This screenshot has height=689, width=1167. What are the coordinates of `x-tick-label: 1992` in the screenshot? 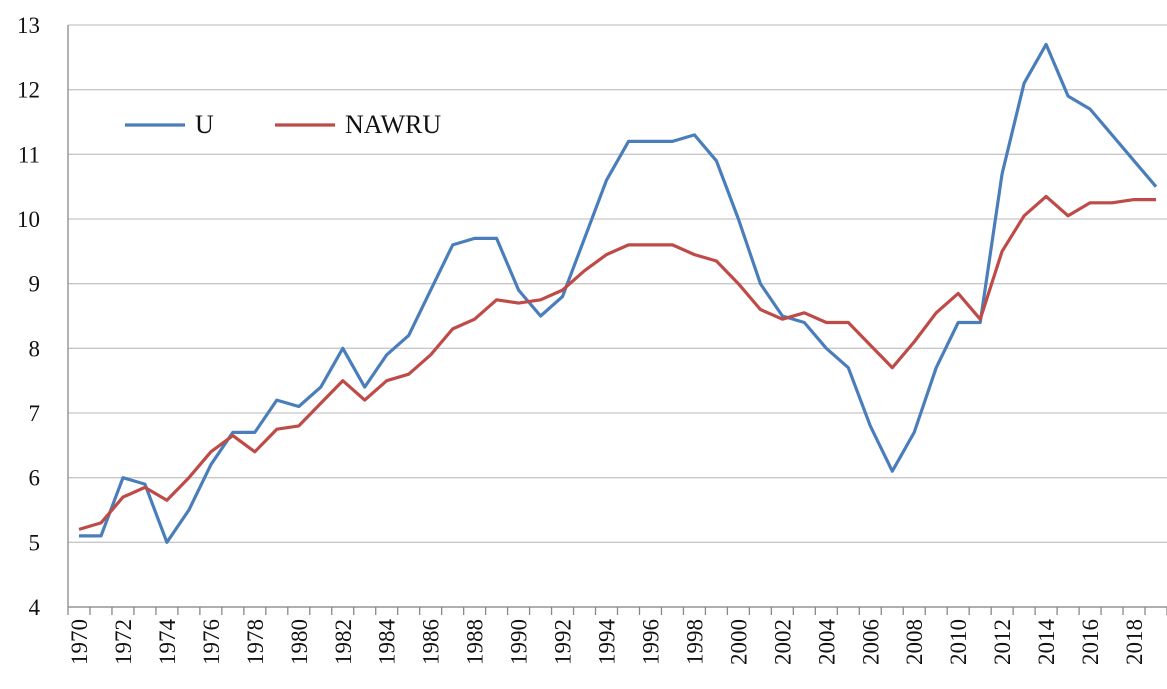 It's located at (563, 642).